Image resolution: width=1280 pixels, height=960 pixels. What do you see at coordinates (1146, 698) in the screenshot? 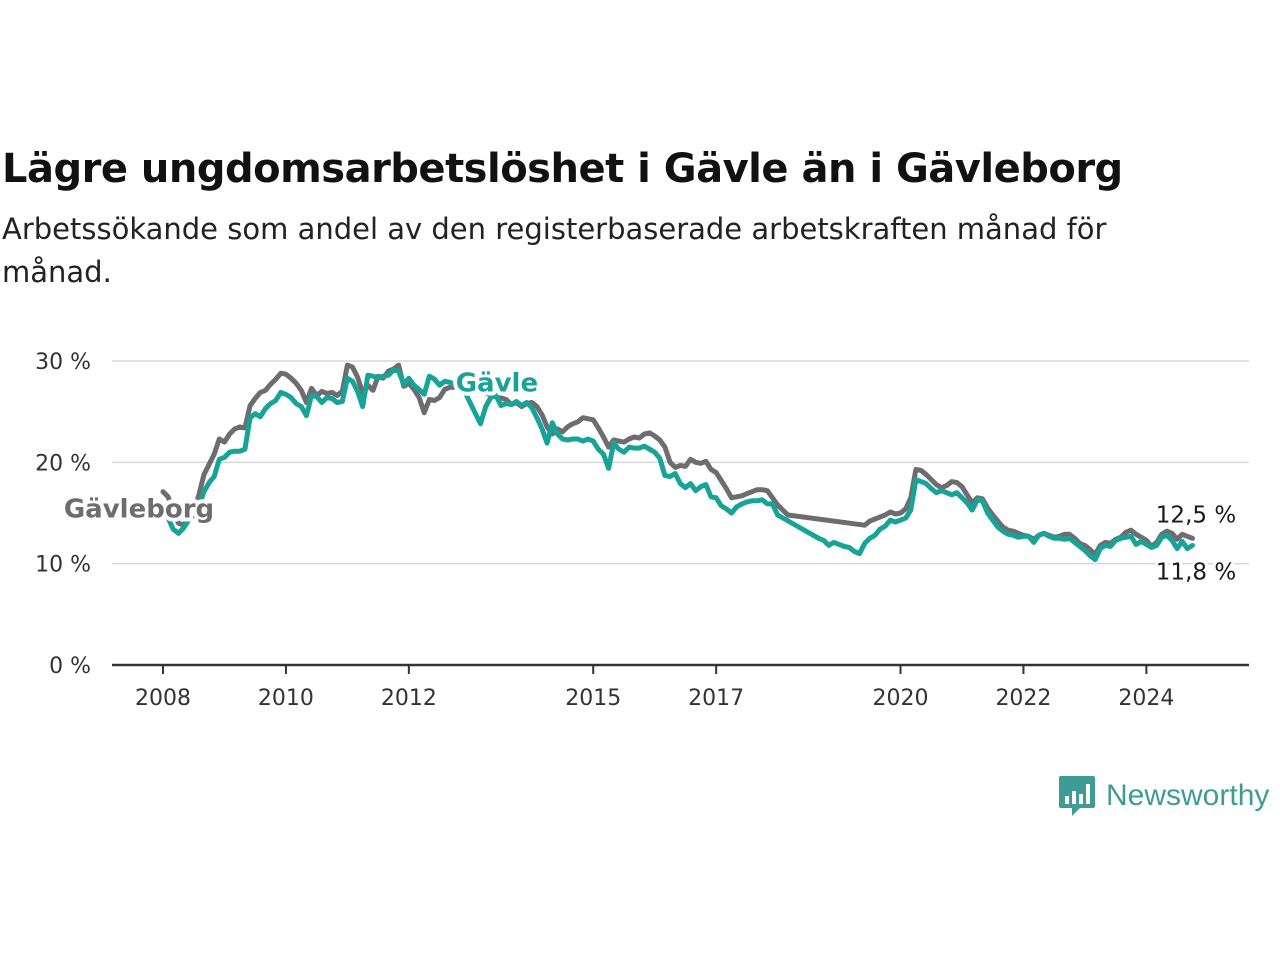
I see `x-tick-label: 2024` at bounding box center [1146, 698].